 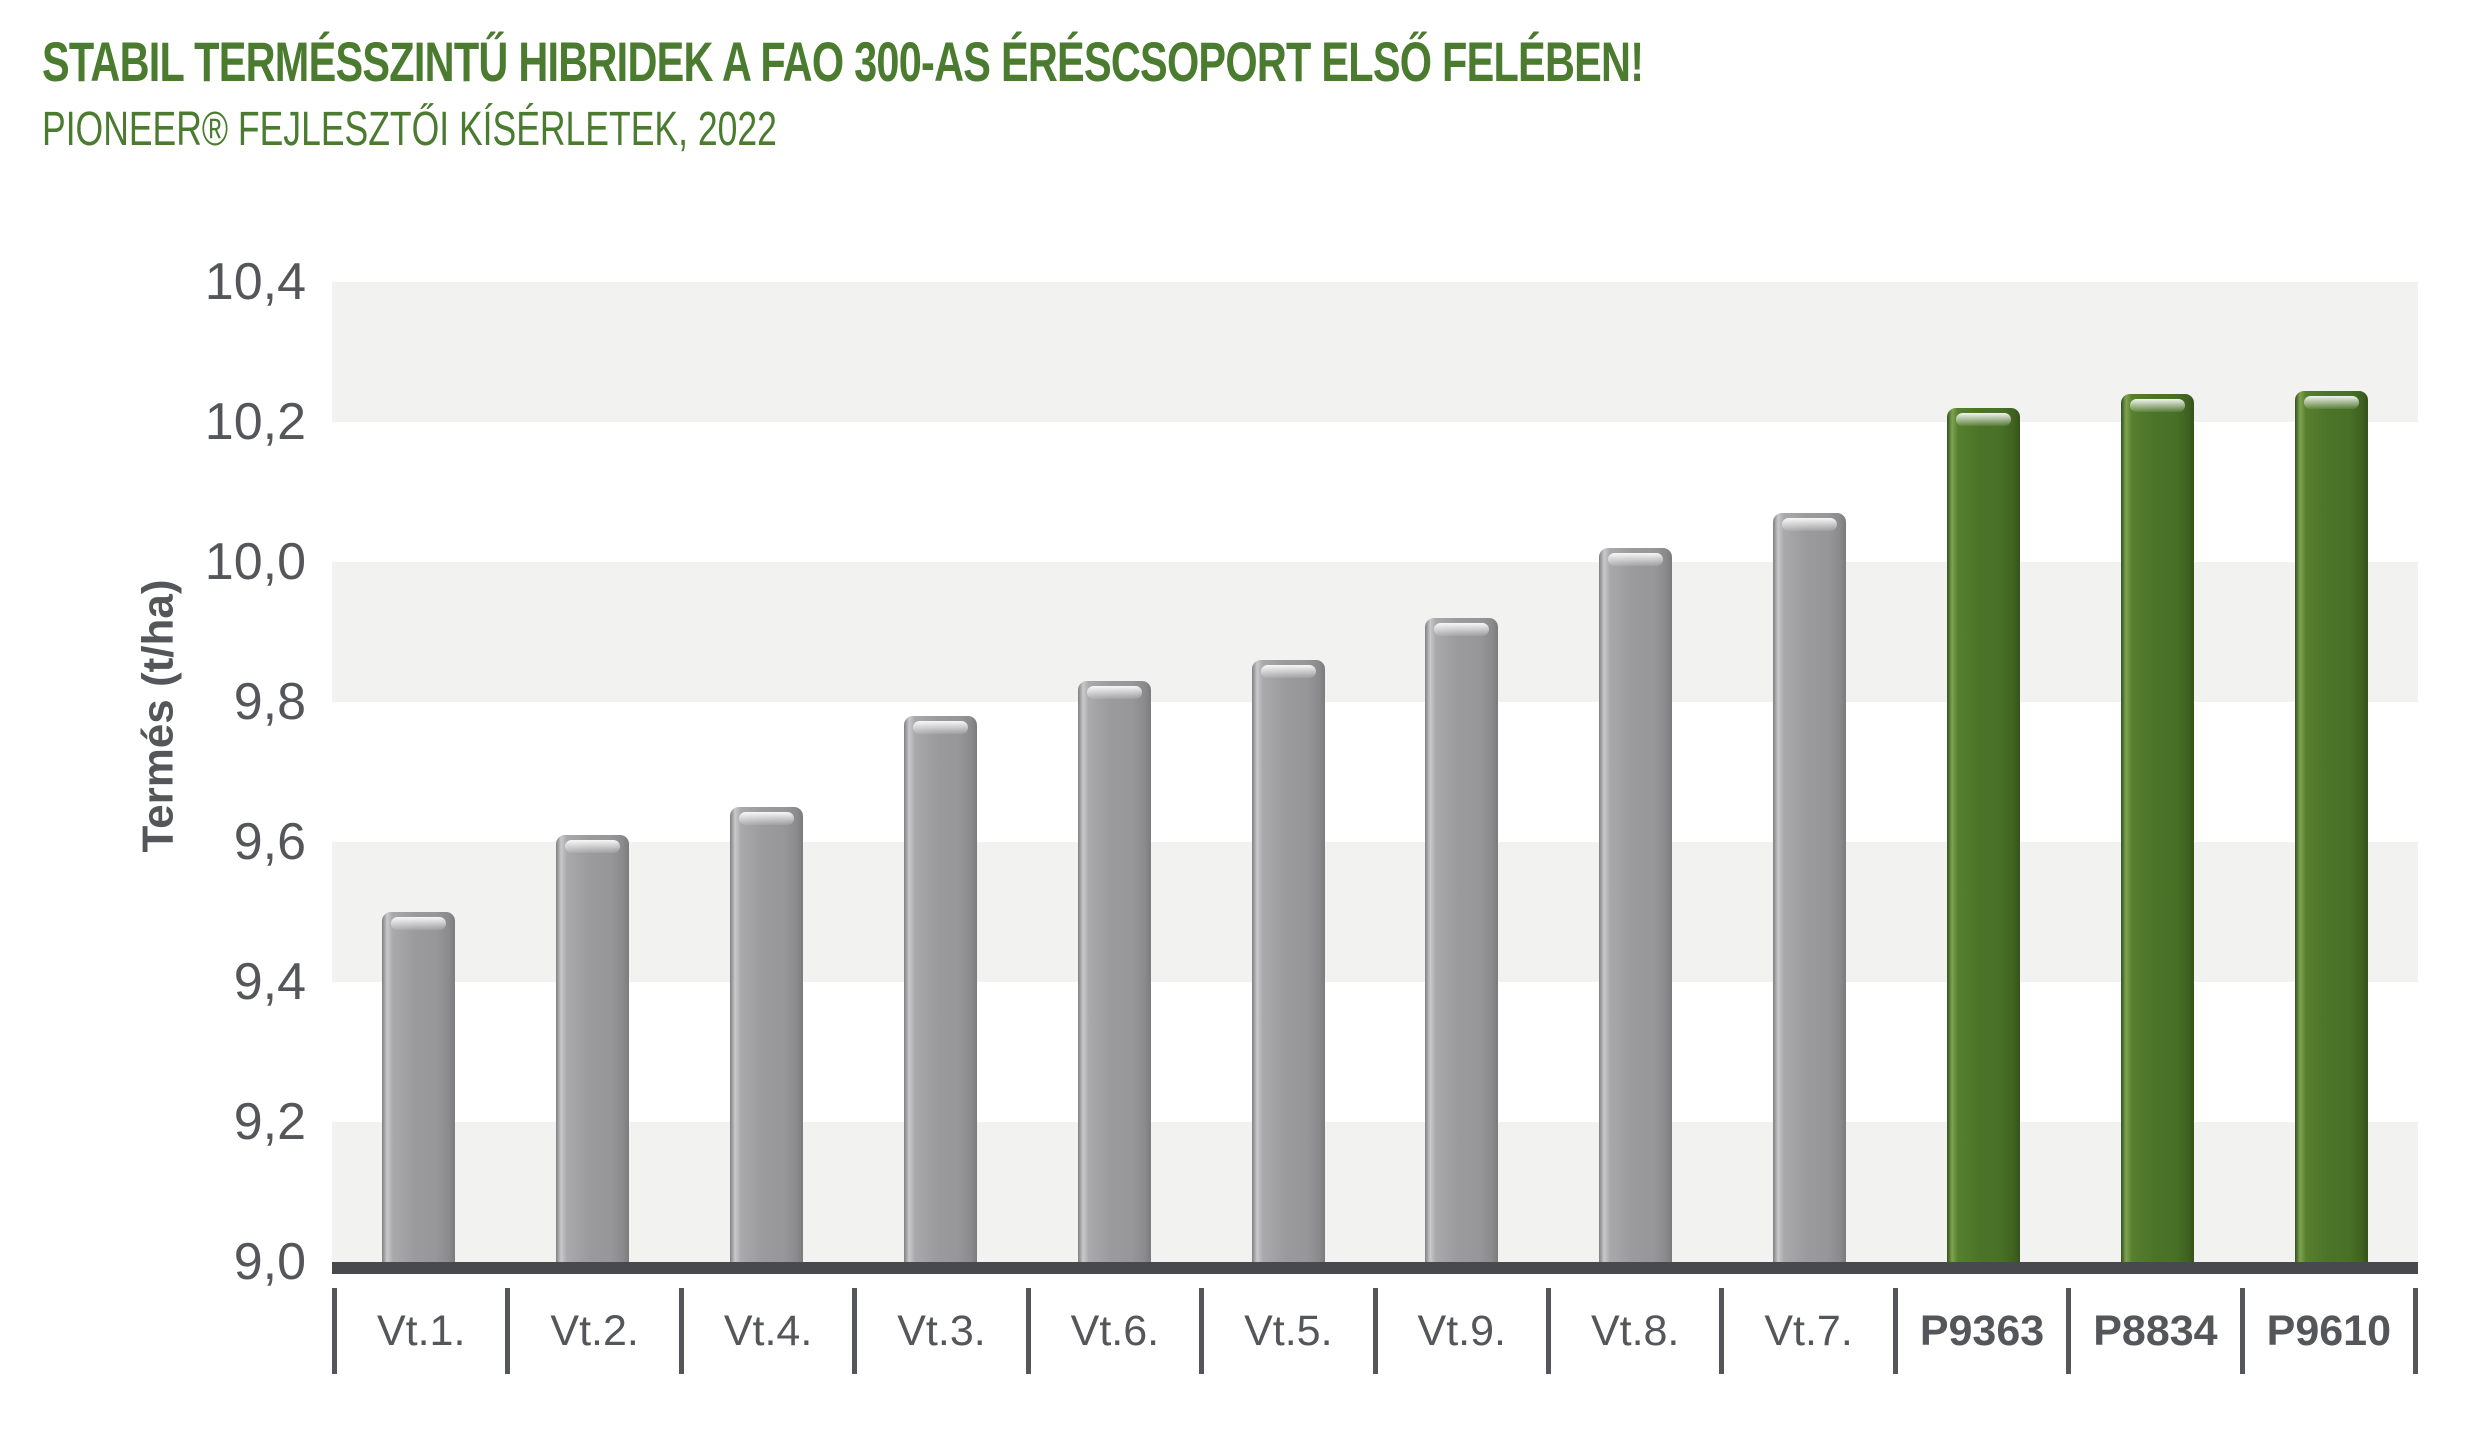 I want to click on x-tick-cell: Vt.2., so click(x=591, y=1331).